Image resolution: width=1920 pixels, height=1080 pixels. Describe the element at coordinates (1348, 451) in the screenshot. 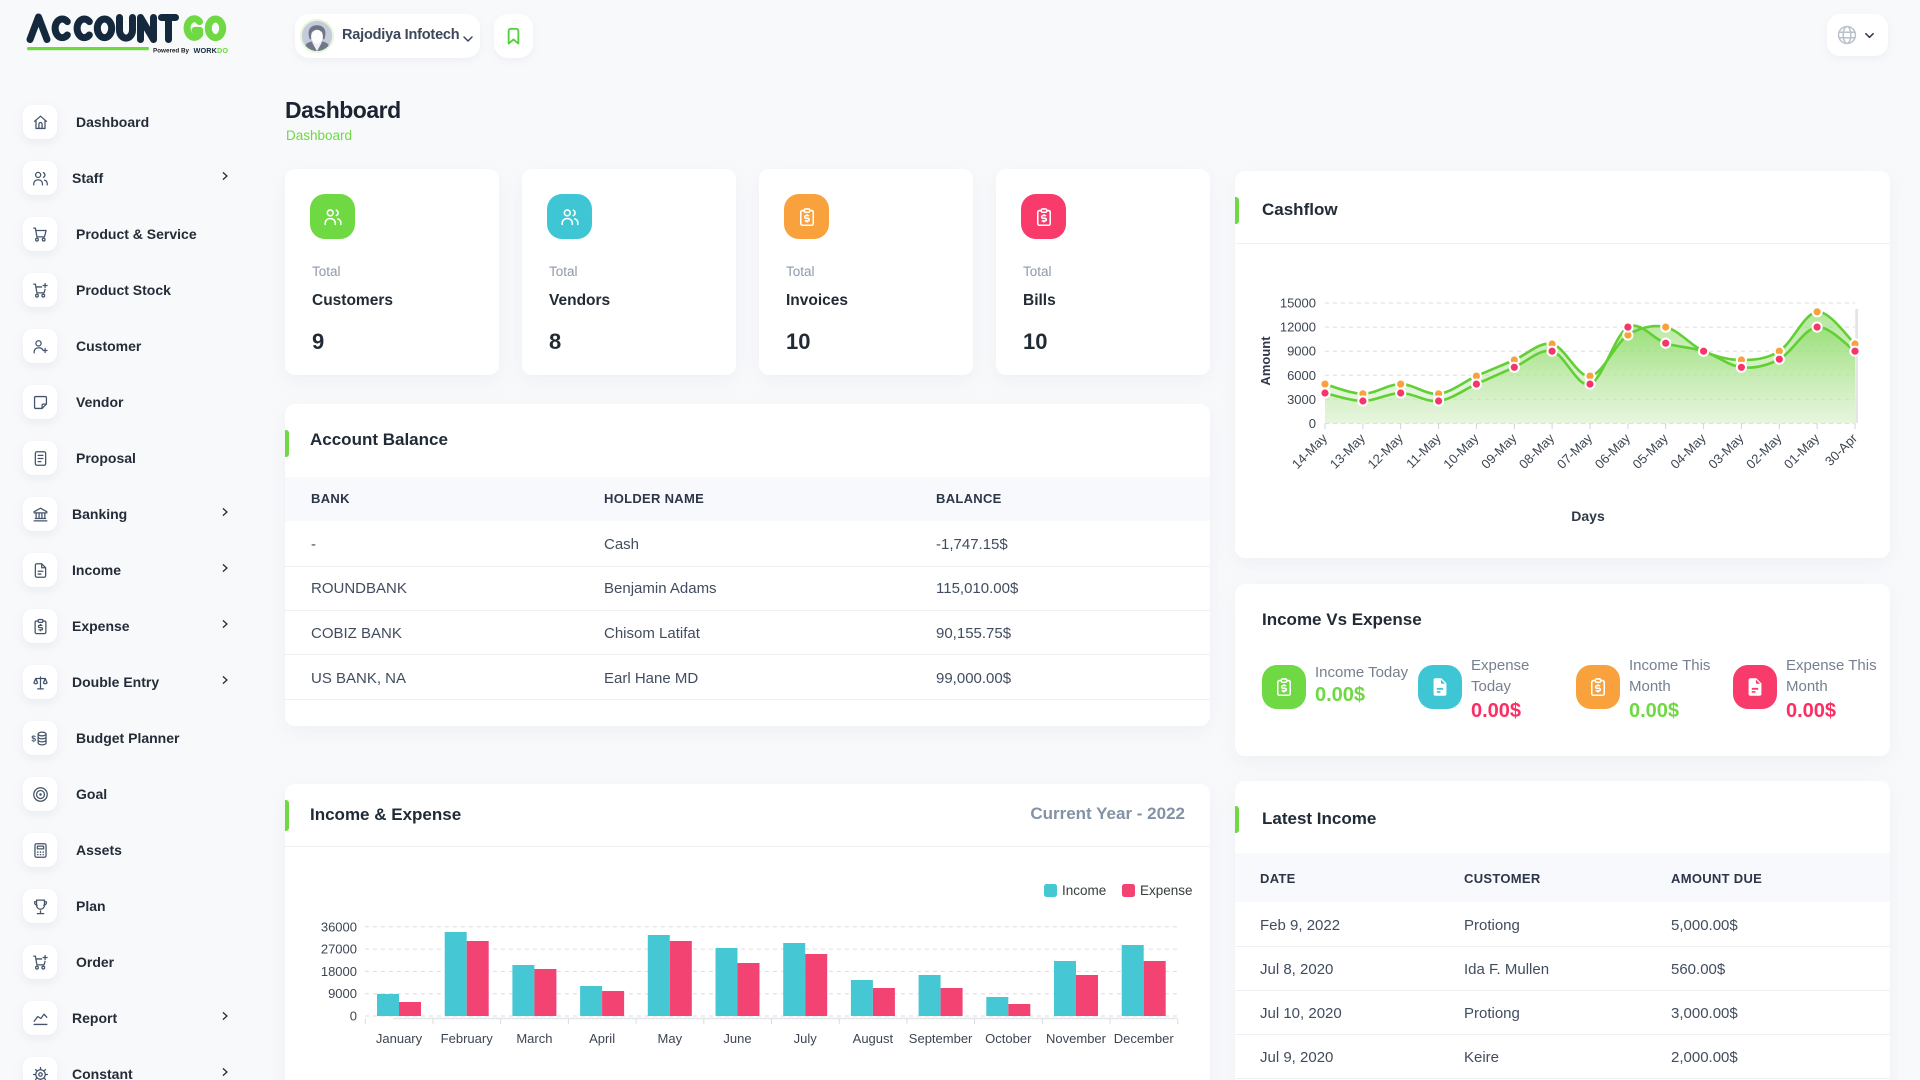

I see `svg-text: 13-May` at that location.